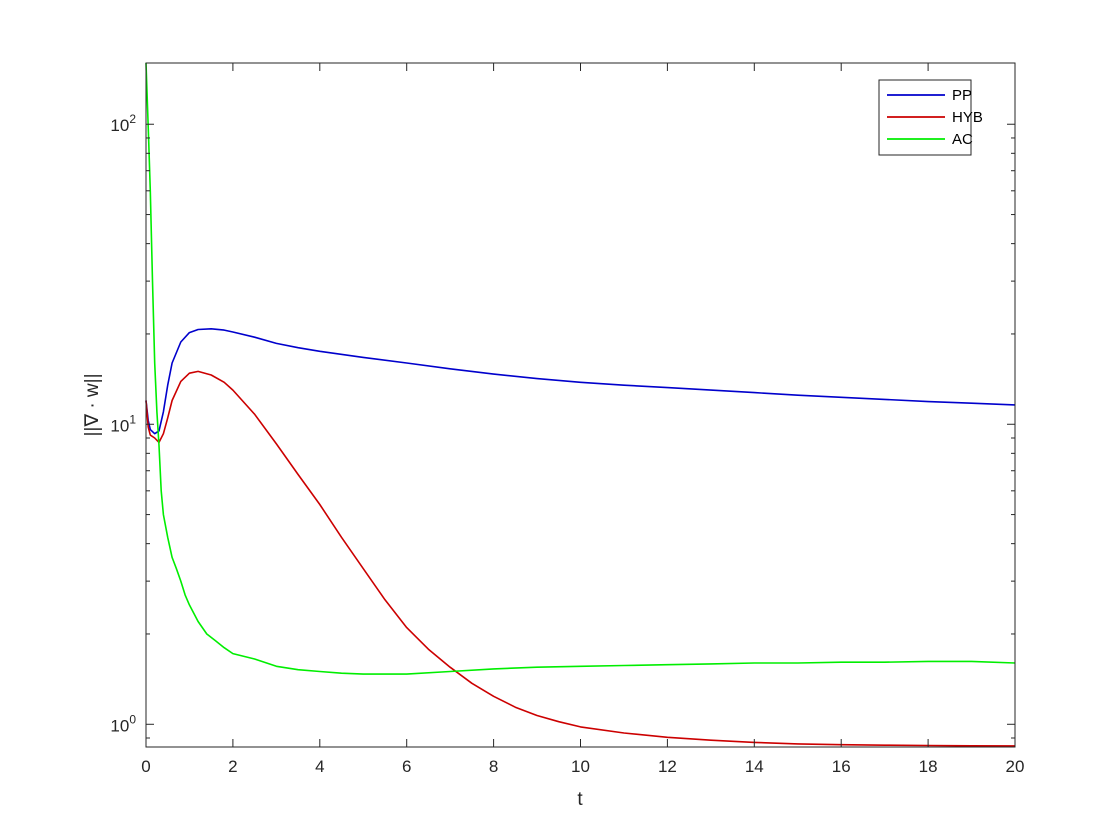 This screenshot has height=840, width=1120. What do you see at coordinates (123, 123) in the screenshot?
I see `y-tick-label: 10²` at bounding box center [123, 123].